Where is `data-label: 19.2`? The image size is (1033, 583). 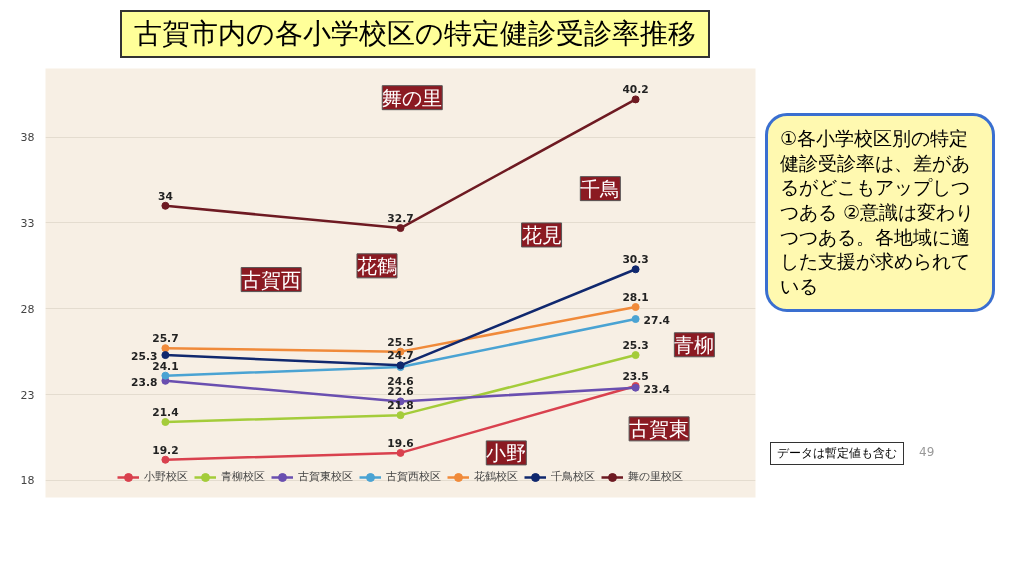 data-label: 19.2 is located at coordinates (165, 450).